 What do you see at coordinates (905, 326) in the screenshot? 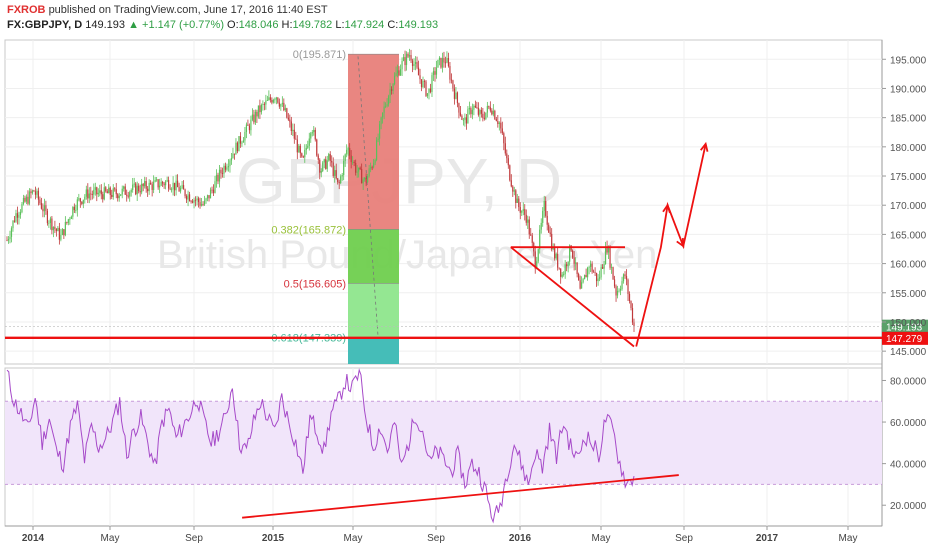
I see `last-price-badge` at bounding box center [905, 326].